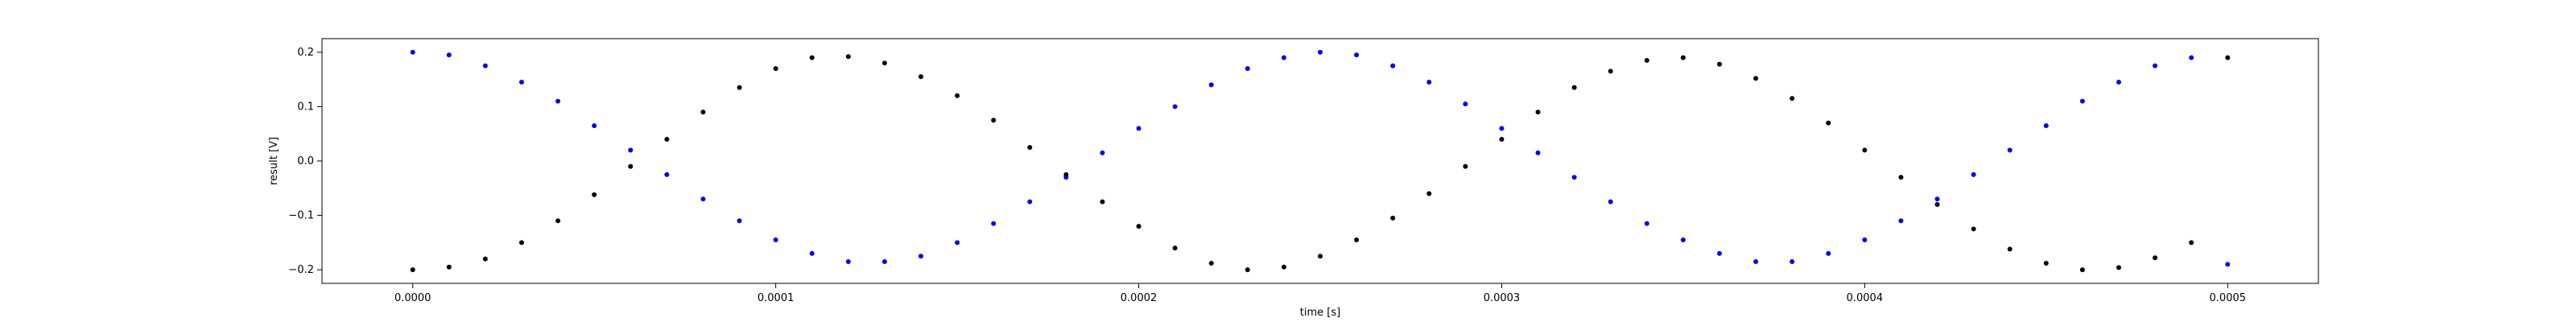 Image resolution: width=2576 pixels, height=322 pixels. I want to click on y-tick-label: 0.1, so click(305, 107).